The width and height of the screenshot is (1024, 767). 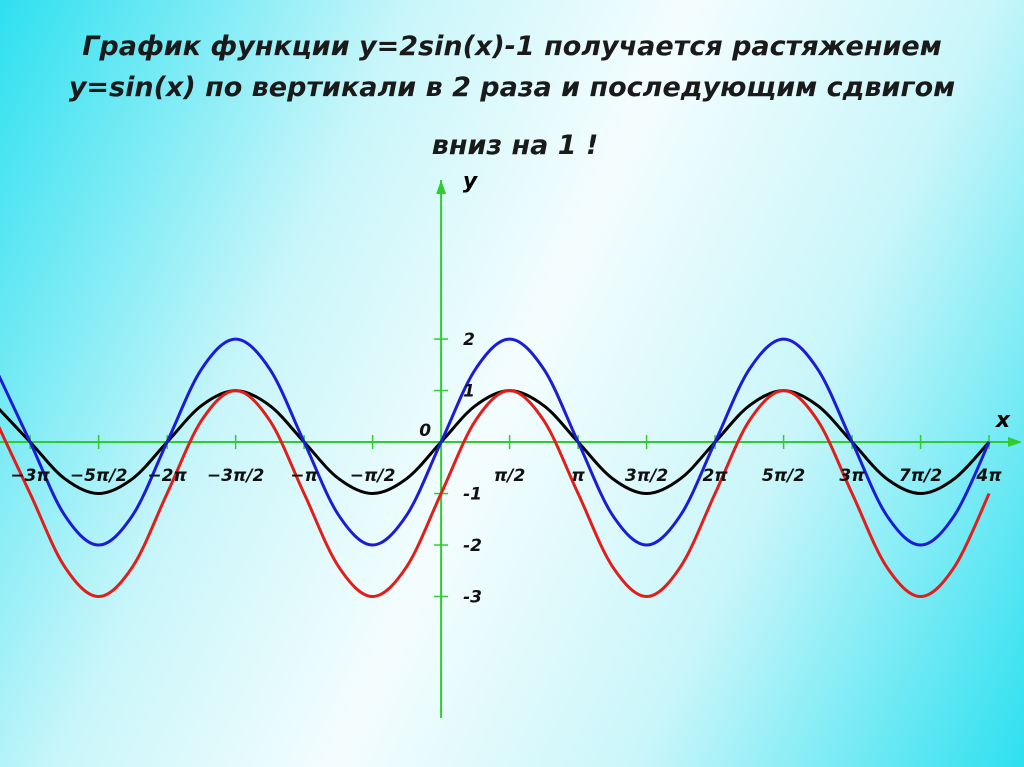 What do you see at coordinates (715, 476) in the screenshot?
I see `x-tick-label: 2π` at bounding box center [715, 476].